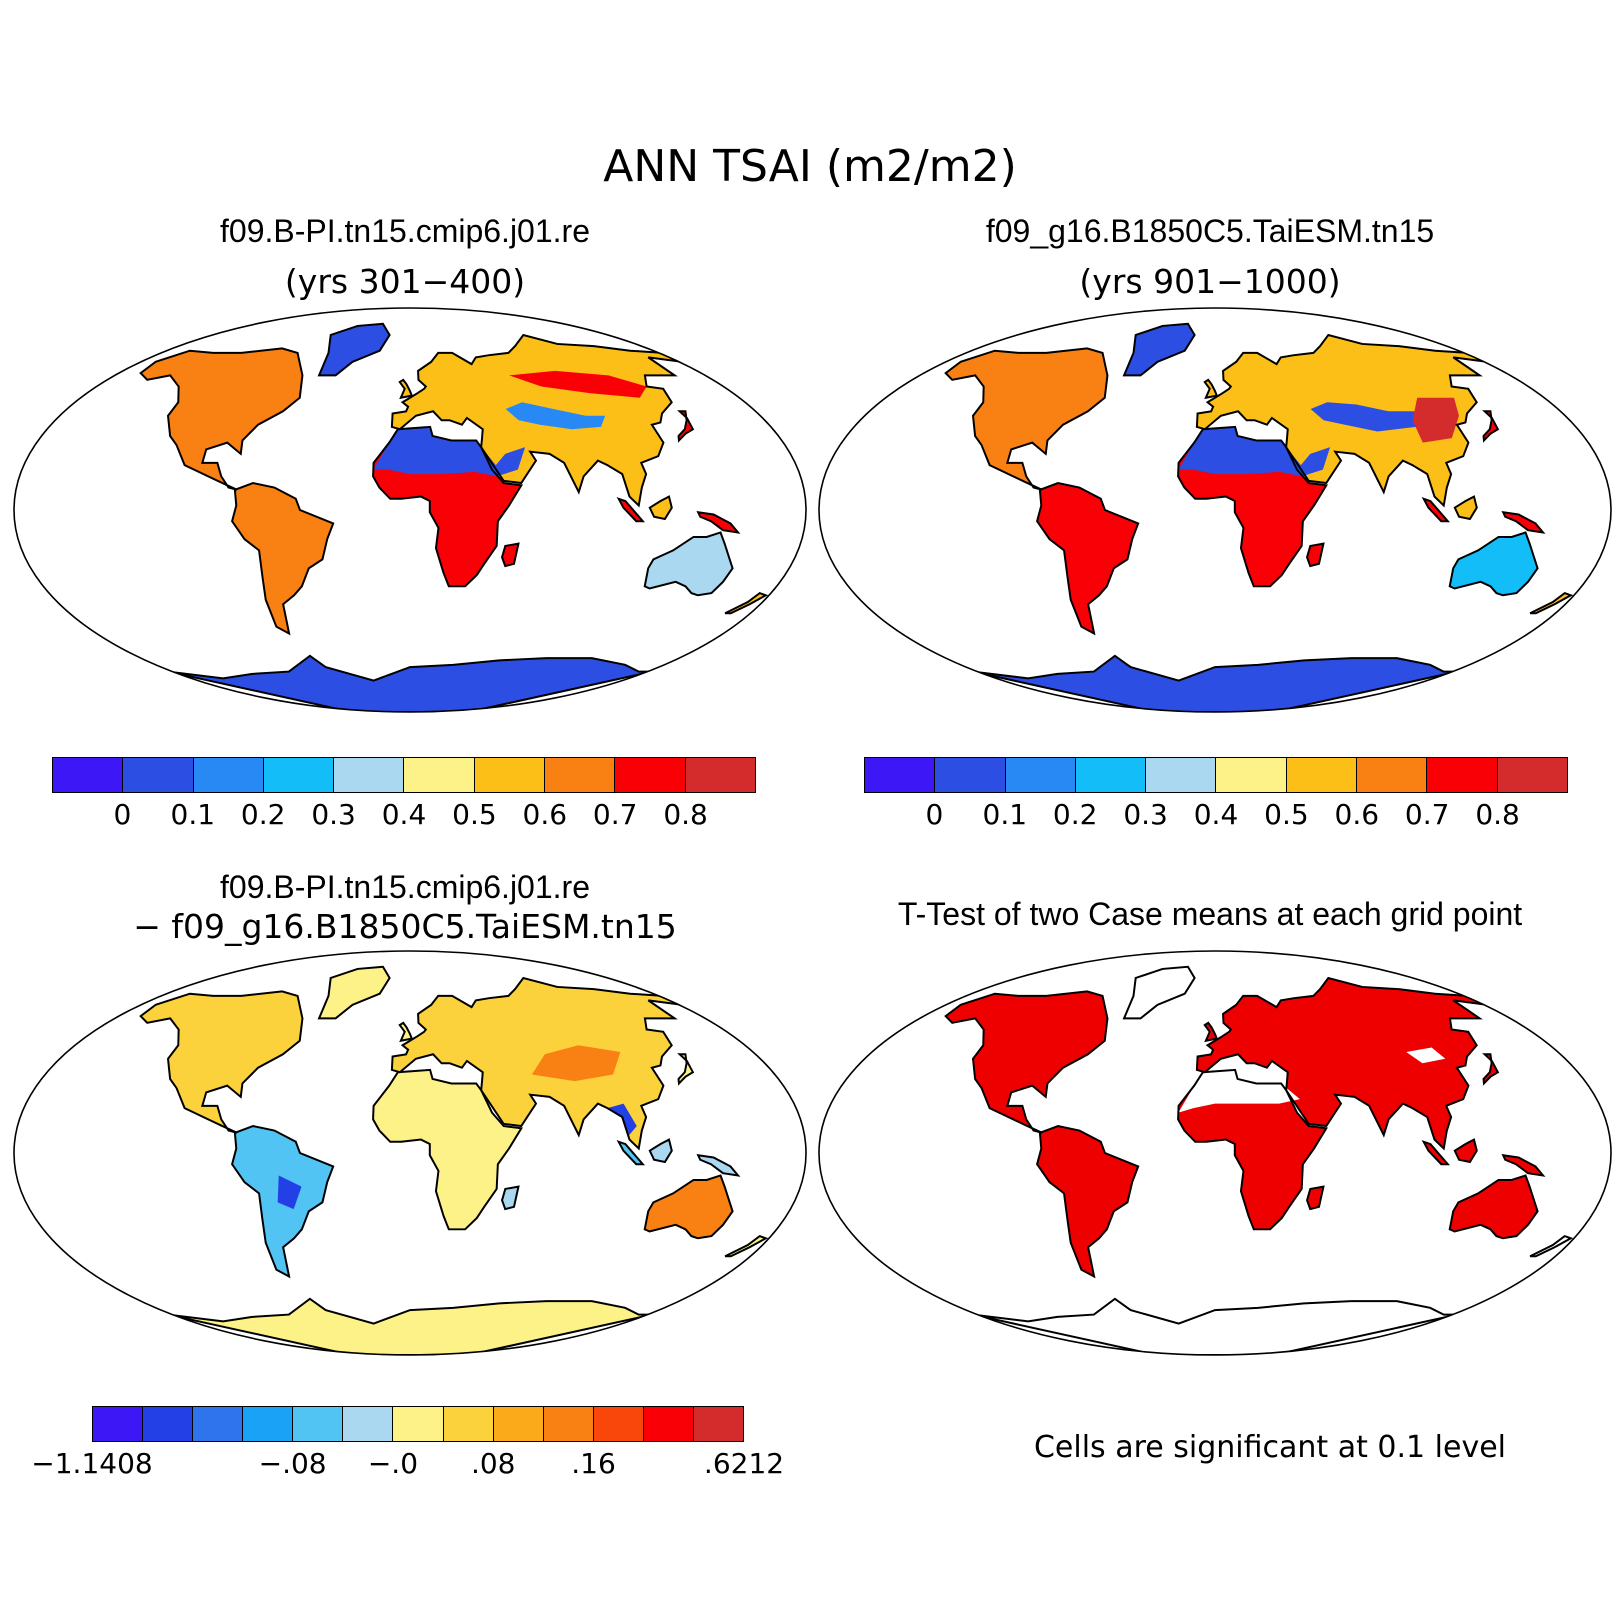  What do you see at coordinates (289, 1192) in the screenshot?
I see `south-america-zone` at bounding box center [289, 1192].